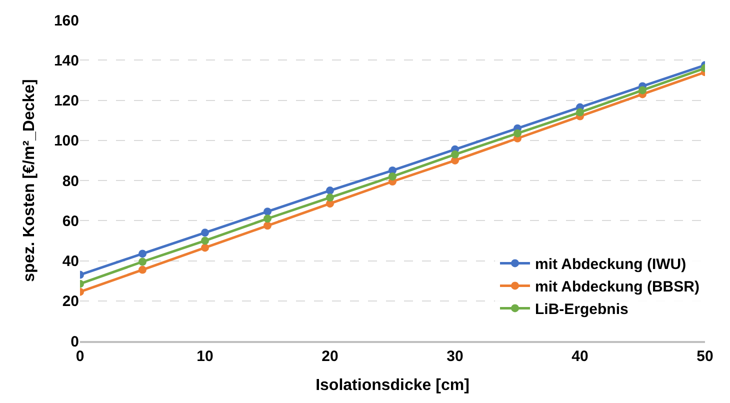 The image size is (730, 403). Describe the element at coordinates (70, 221) in the screenshot. I see `y-tick-label: 60` at that location.